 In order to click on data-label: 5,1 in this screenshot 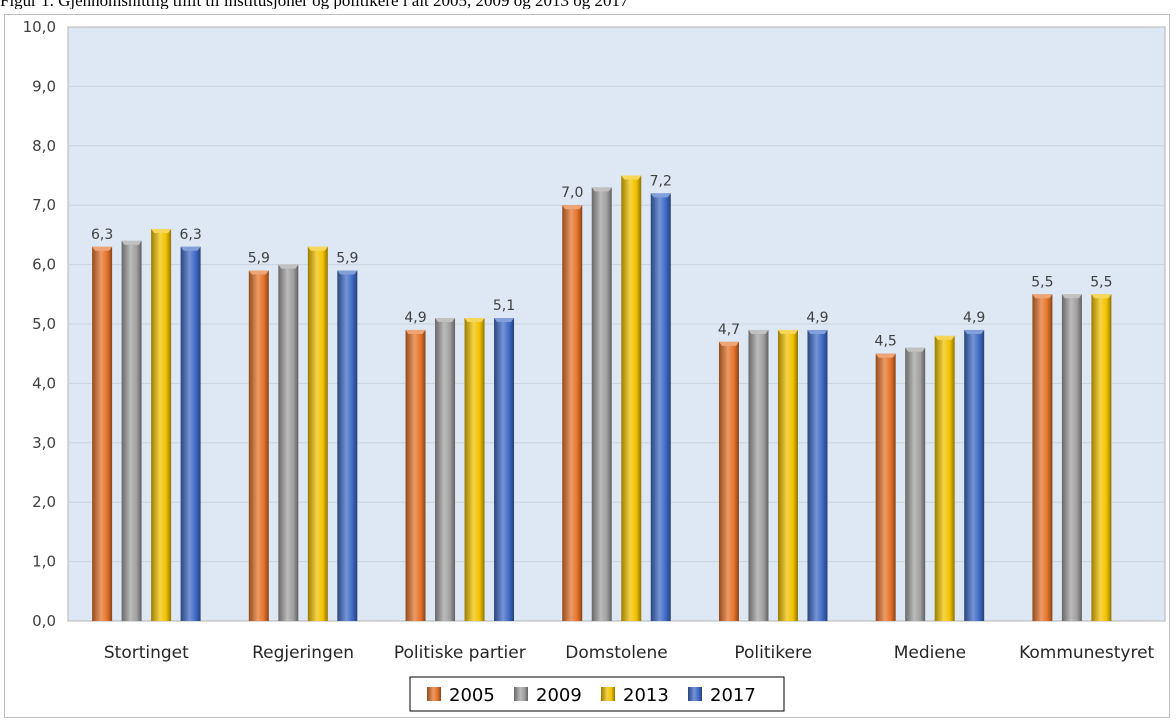, I will do `click(504, 306)`.